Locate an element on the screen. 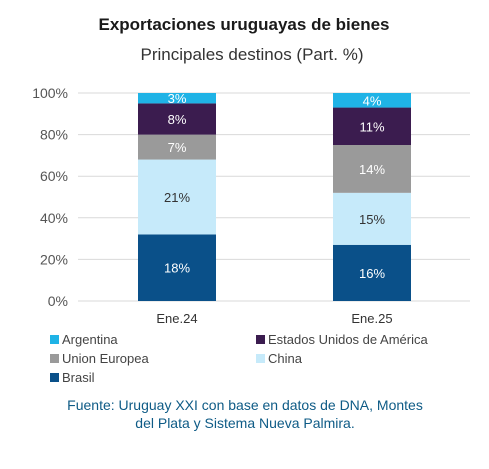  data-label: 3% is located at coordinates (177, 98).